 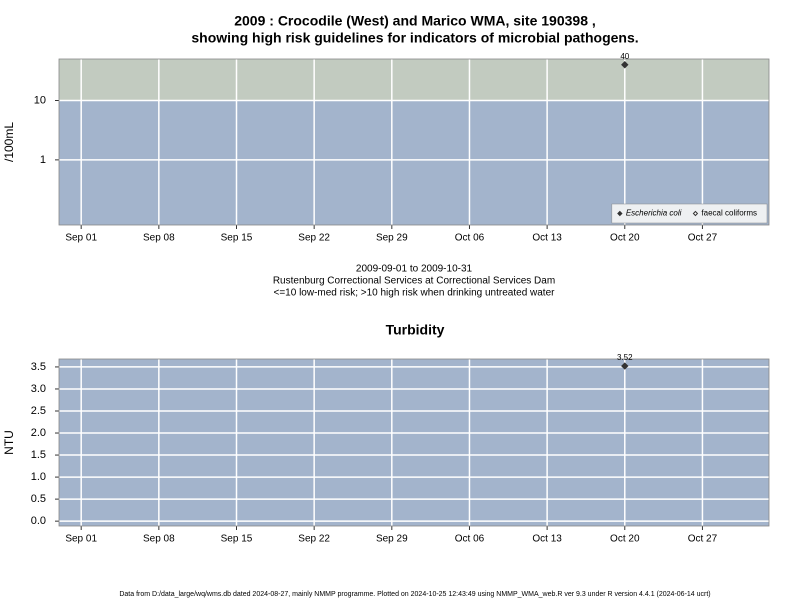 I want to click on y-tick-label: 0.0, so click(x=38, y=521).